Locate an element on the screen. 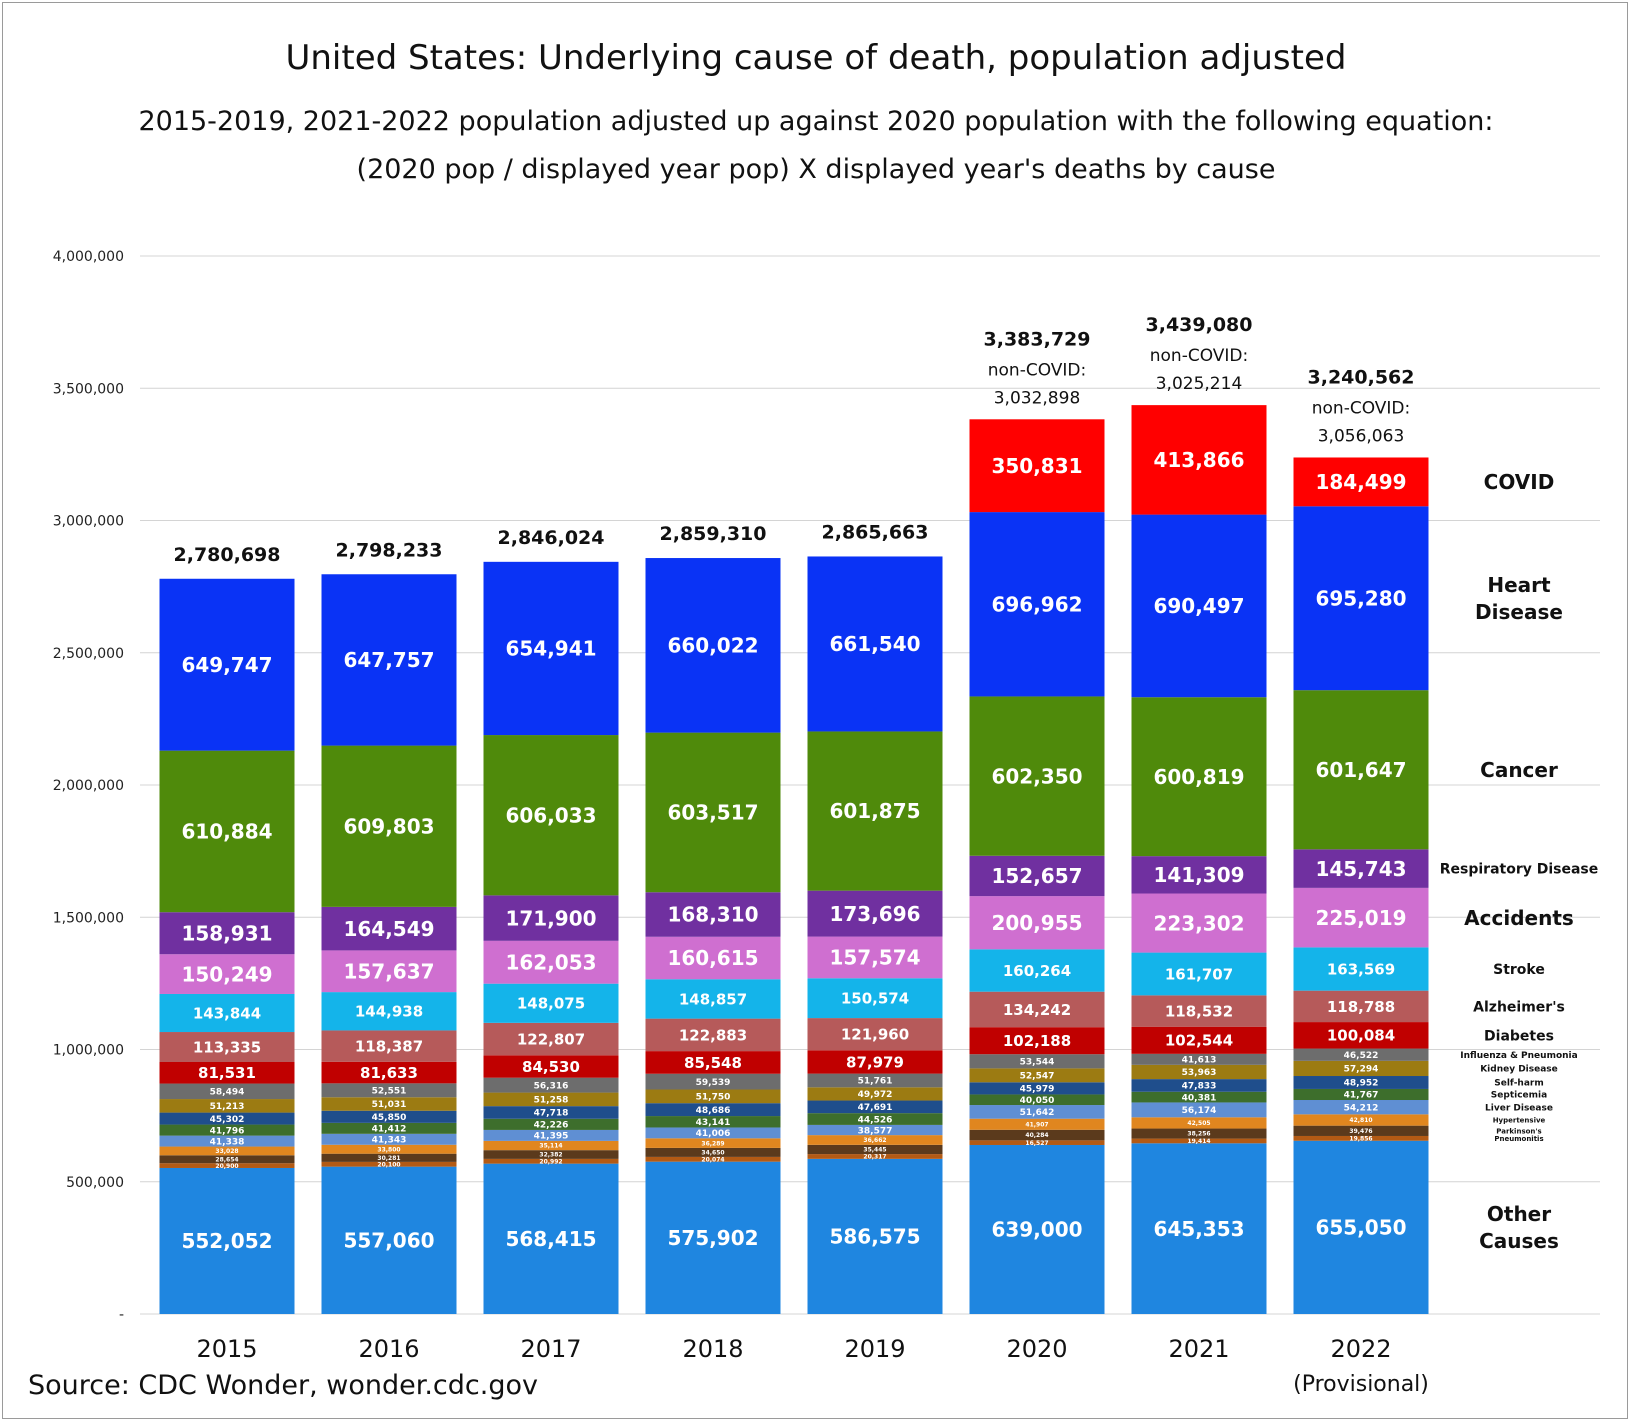 The image size is (1632, 1423). bar-value-label: 81,531 is located at coordinates (227, 1073).